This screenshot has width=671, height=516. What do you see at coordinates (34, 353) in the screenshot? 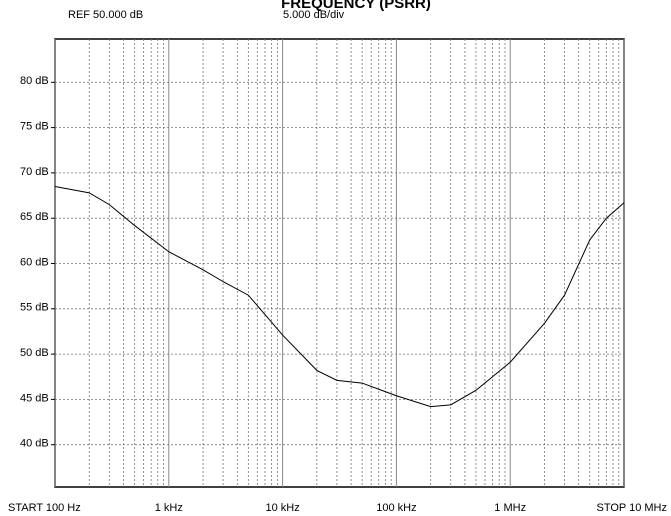
I see `y-tick-label: 50 dB` at bounding box center [34, 353].